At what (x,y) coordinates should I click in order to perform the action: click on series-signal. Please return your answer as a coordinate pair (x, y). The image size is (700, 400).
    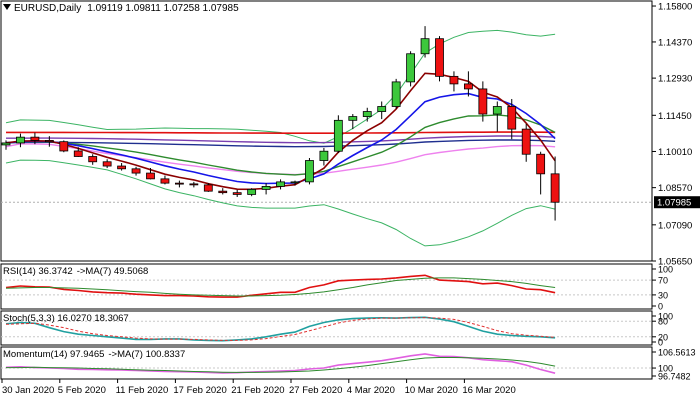
    Looking at the image, I should click on (280, 329).